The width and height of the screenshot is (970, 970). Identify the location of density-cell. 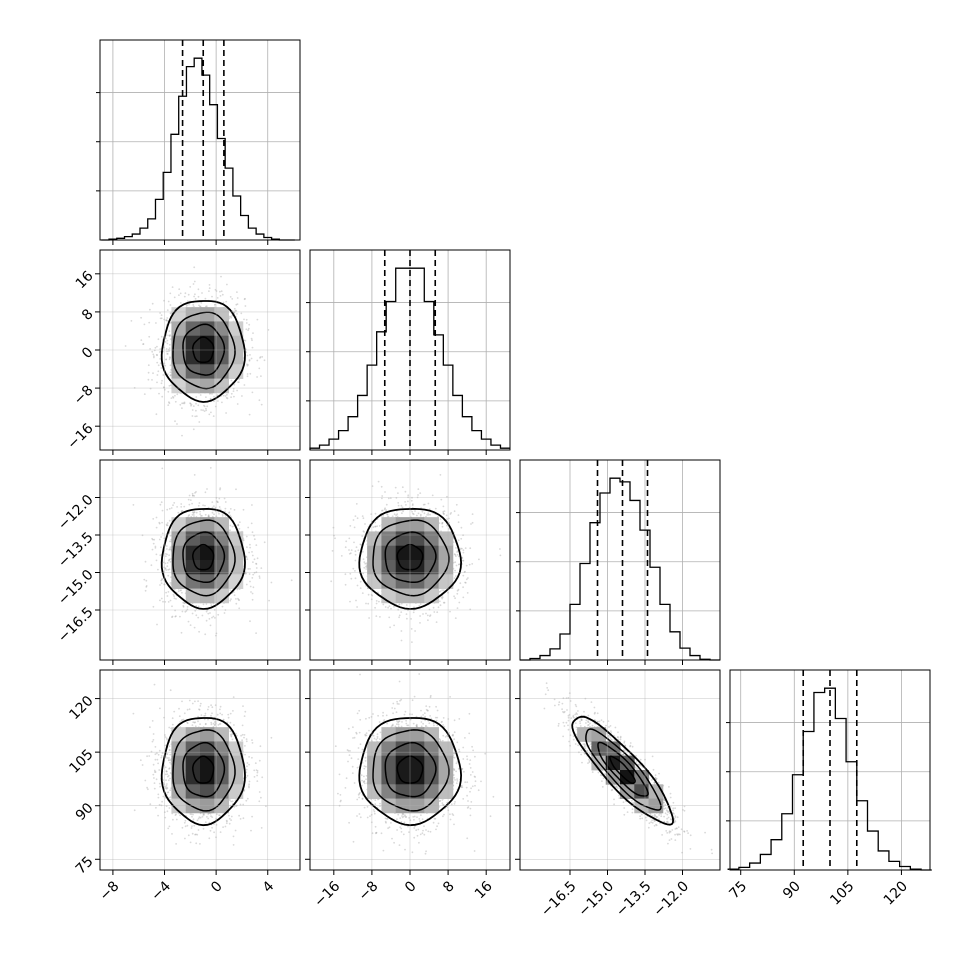
(207, 386).